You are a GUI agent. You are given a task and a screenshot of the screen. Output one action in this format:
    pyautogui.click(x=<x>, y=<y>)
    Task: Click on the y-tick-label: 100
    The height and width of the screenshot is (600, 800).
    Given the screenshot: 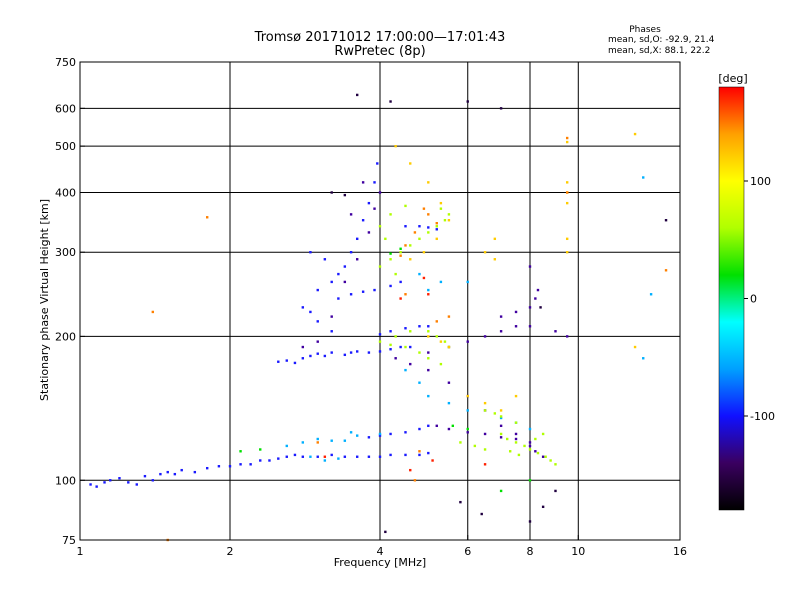 What is the action you would take?
    pyautogui.click(x=65, y=480)
    